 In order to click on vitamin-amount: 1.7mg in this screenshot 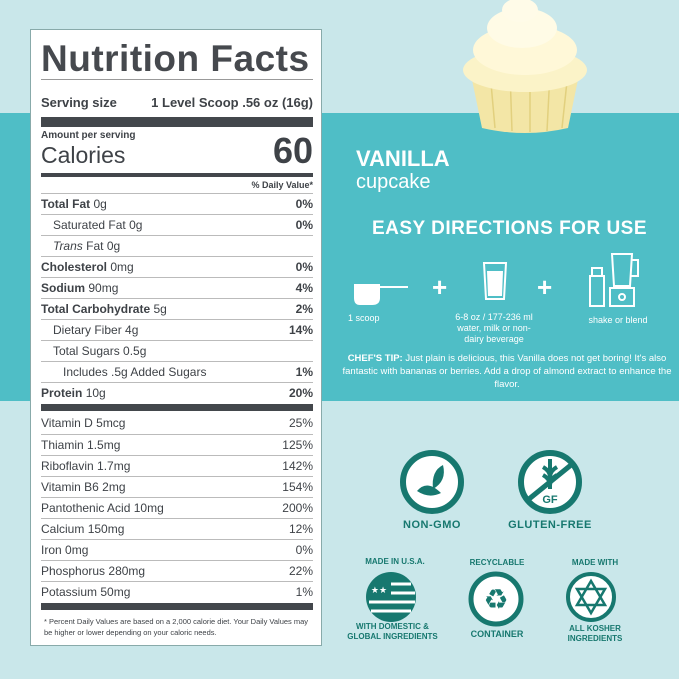, I will do `click(114, 466)`.